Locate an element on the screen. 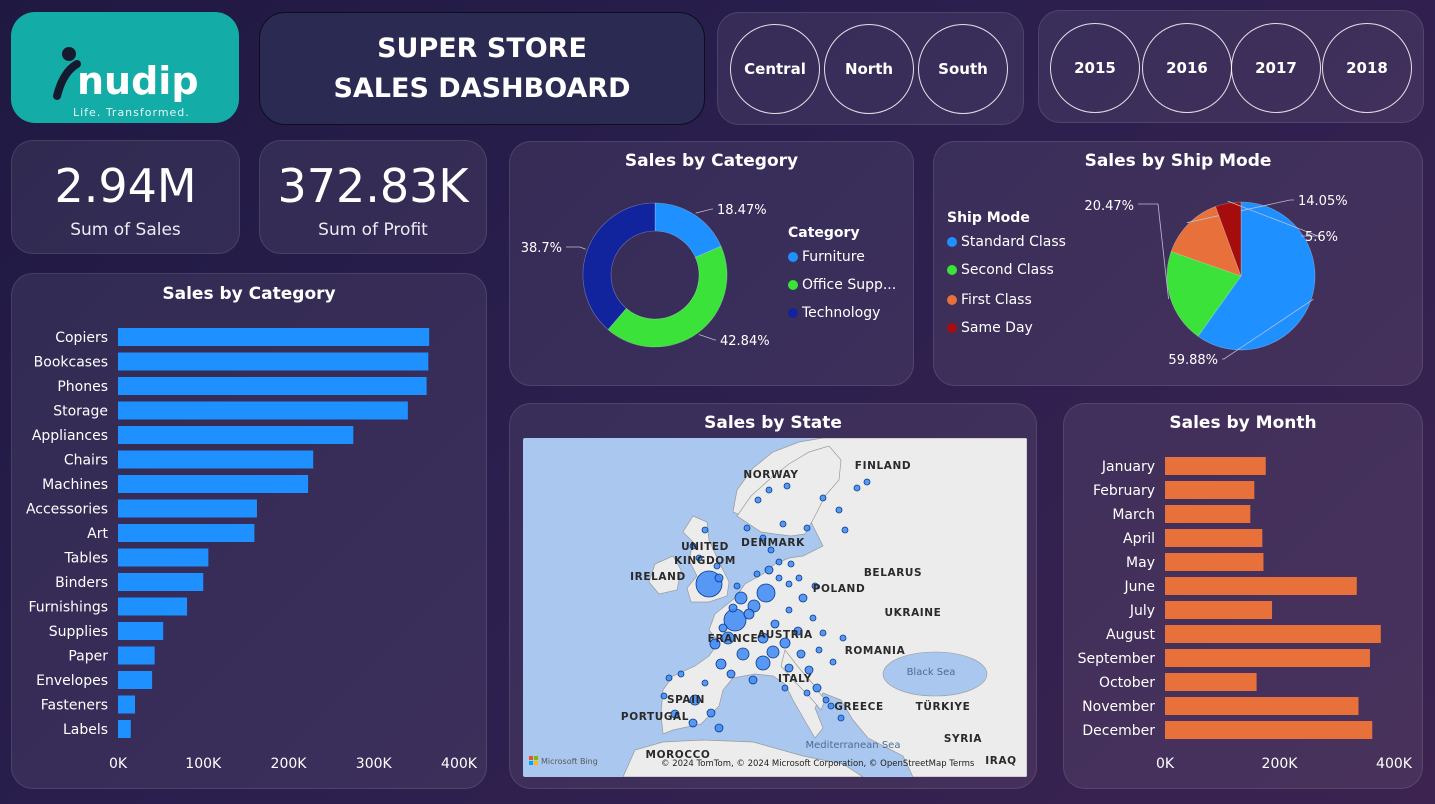 This screenshot has height=804, width=1435. category-legend-furniture: Furniture is located at coordinates (826, 257).